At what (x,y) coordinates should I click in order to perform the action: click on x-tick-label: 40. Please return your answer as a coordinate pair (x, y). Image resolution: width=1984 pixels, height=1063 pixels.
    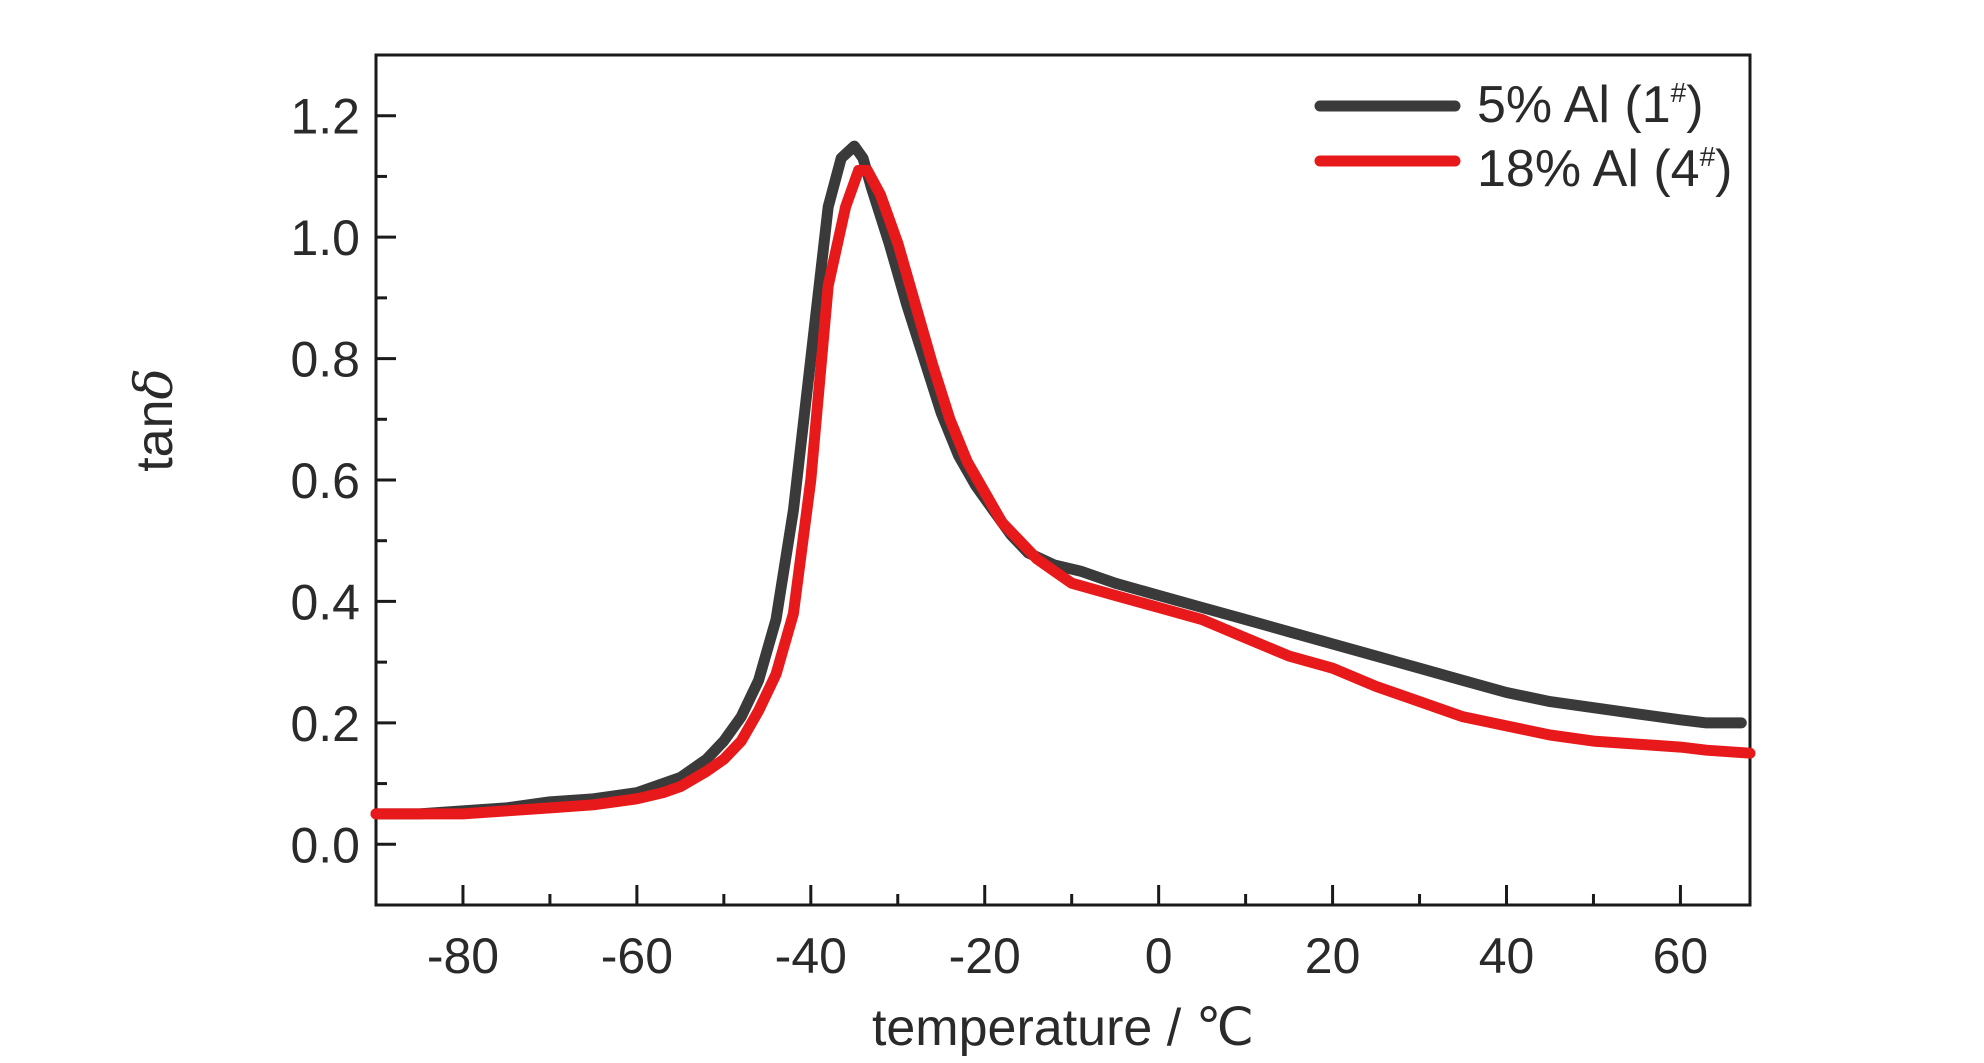
    Looking at the image, I should click on (1507, 956).